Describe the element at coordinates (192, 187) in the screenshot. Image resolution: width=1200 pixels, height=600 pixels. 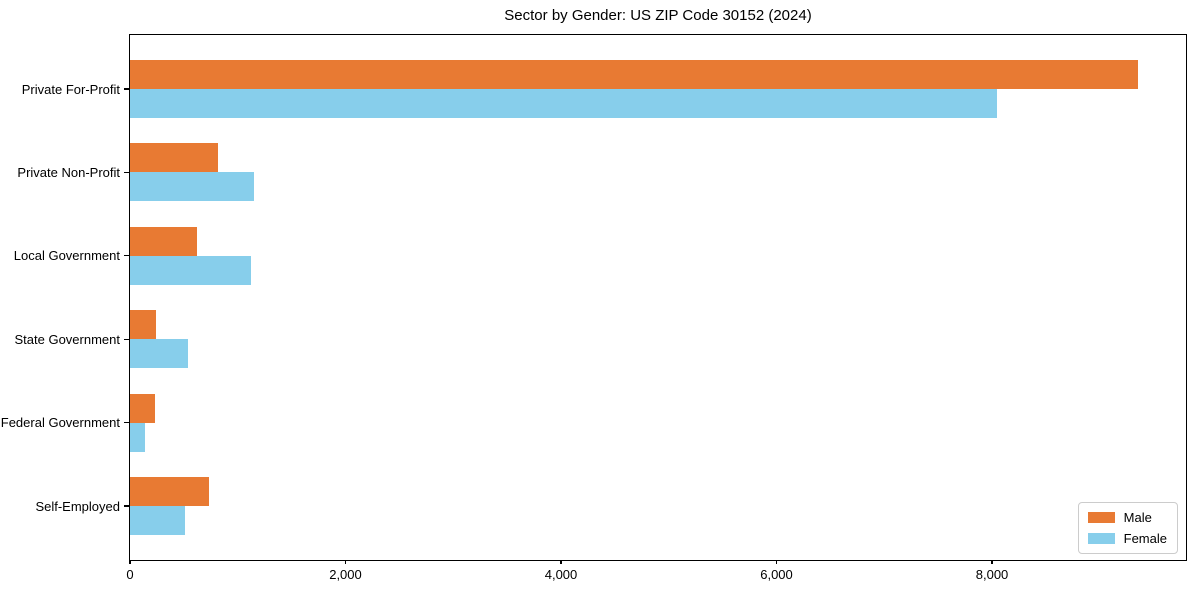
I see `bar-female-private-non-profit` at that location.